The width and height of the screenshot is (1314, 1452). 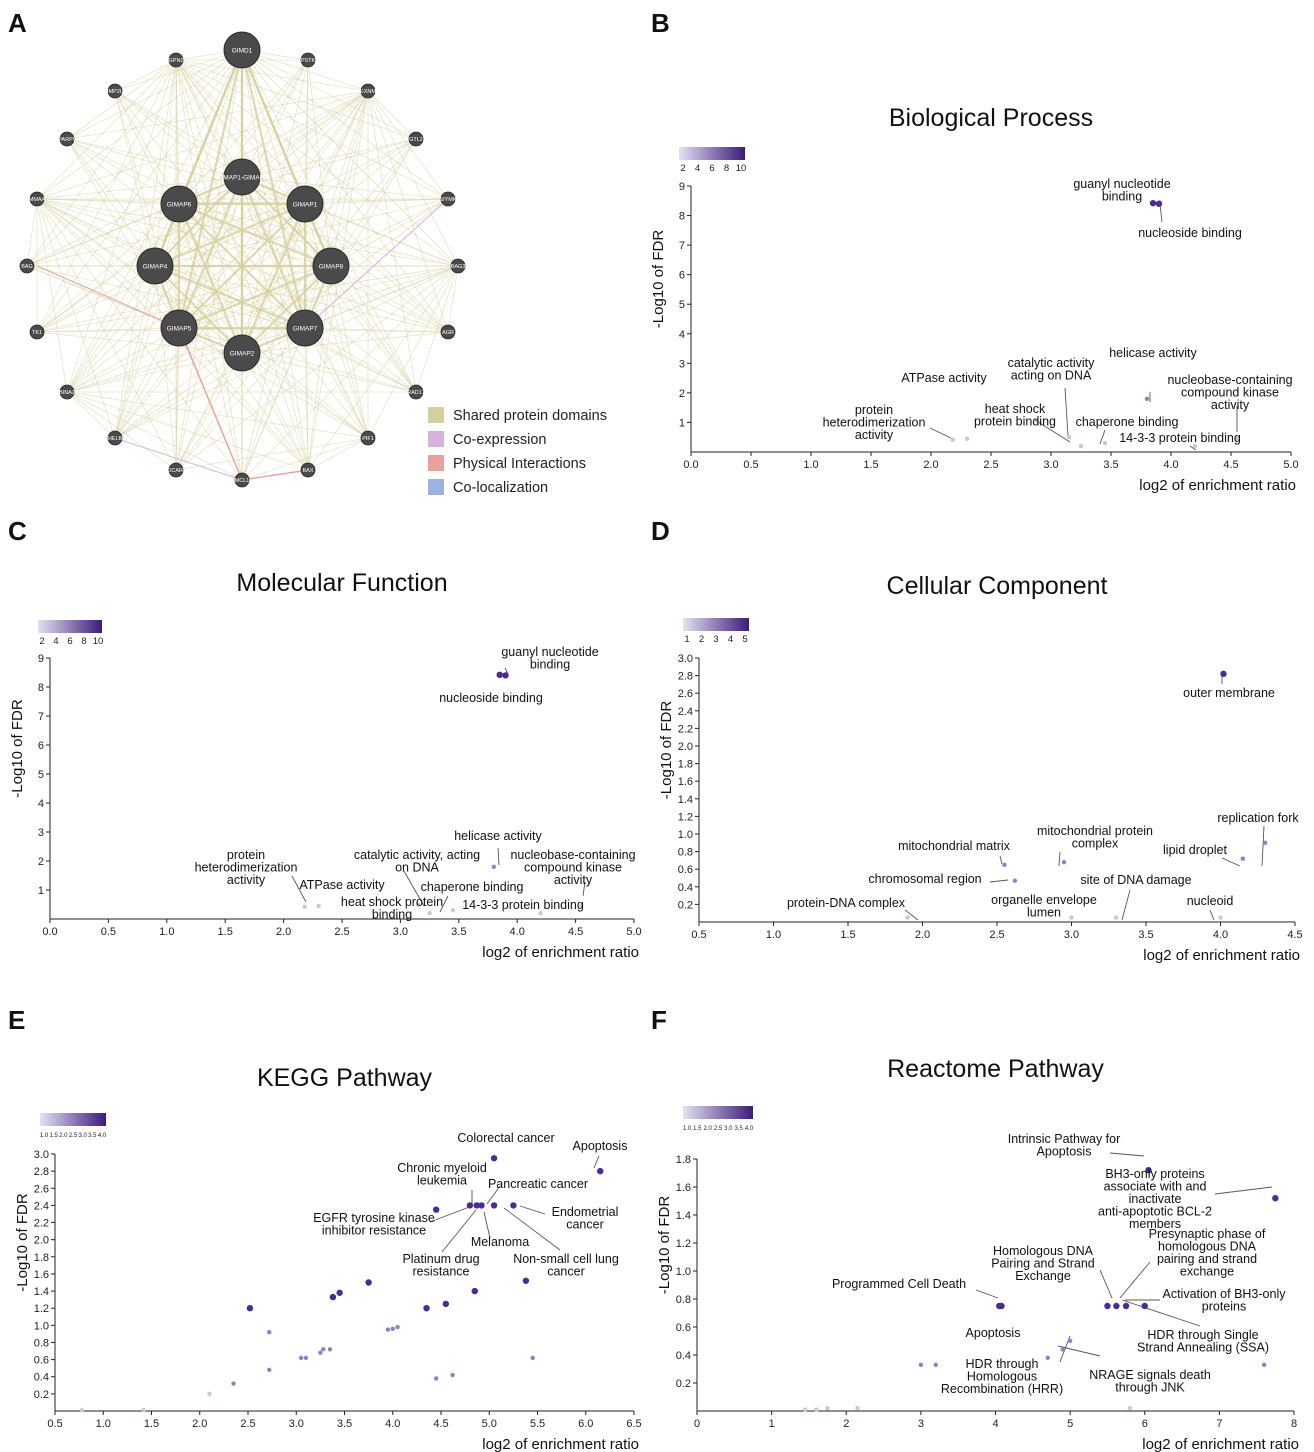 I want to click on chart-title: Molecular Function, so click(x=341, y=583).